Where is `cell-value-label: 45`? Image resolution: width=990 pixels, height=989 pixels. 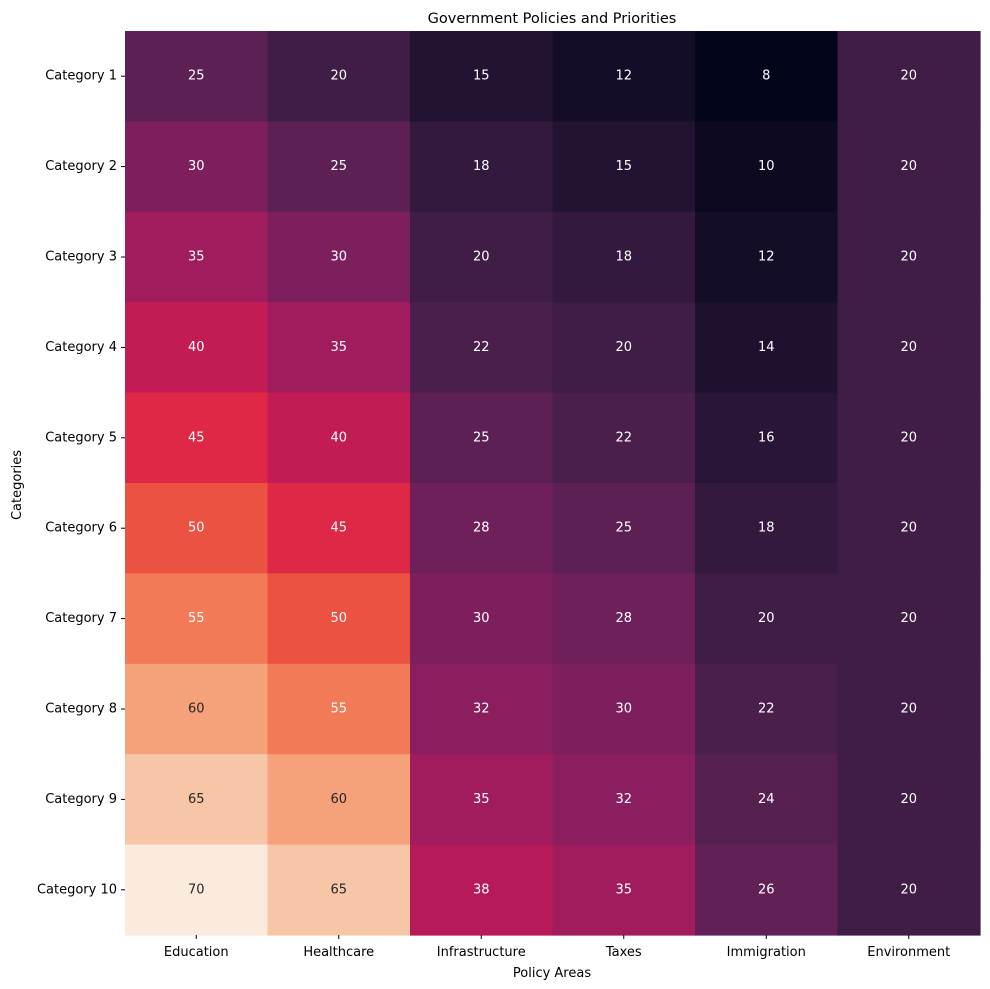
cell-value-label: 45 is located at coordinates (338, 528).